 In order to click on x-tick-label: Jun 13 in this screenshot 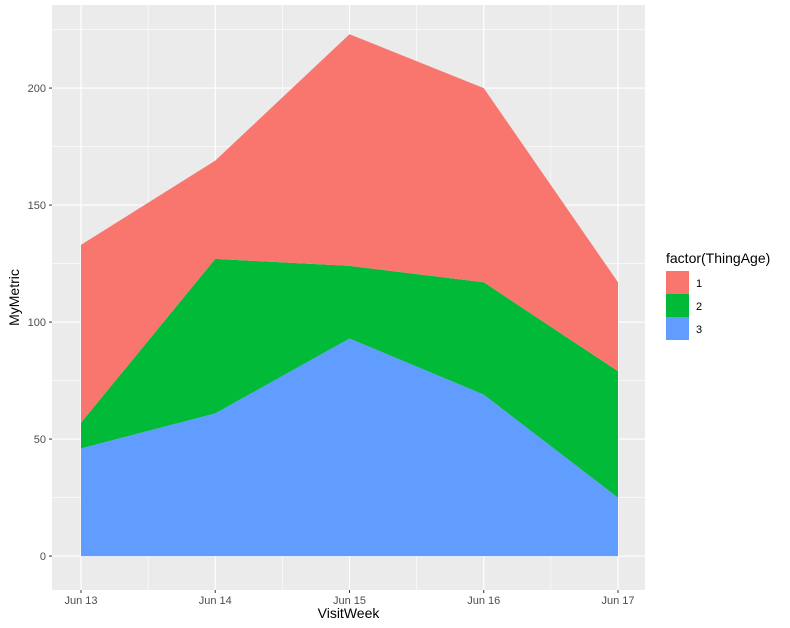, I will do `click(80, 601)`.